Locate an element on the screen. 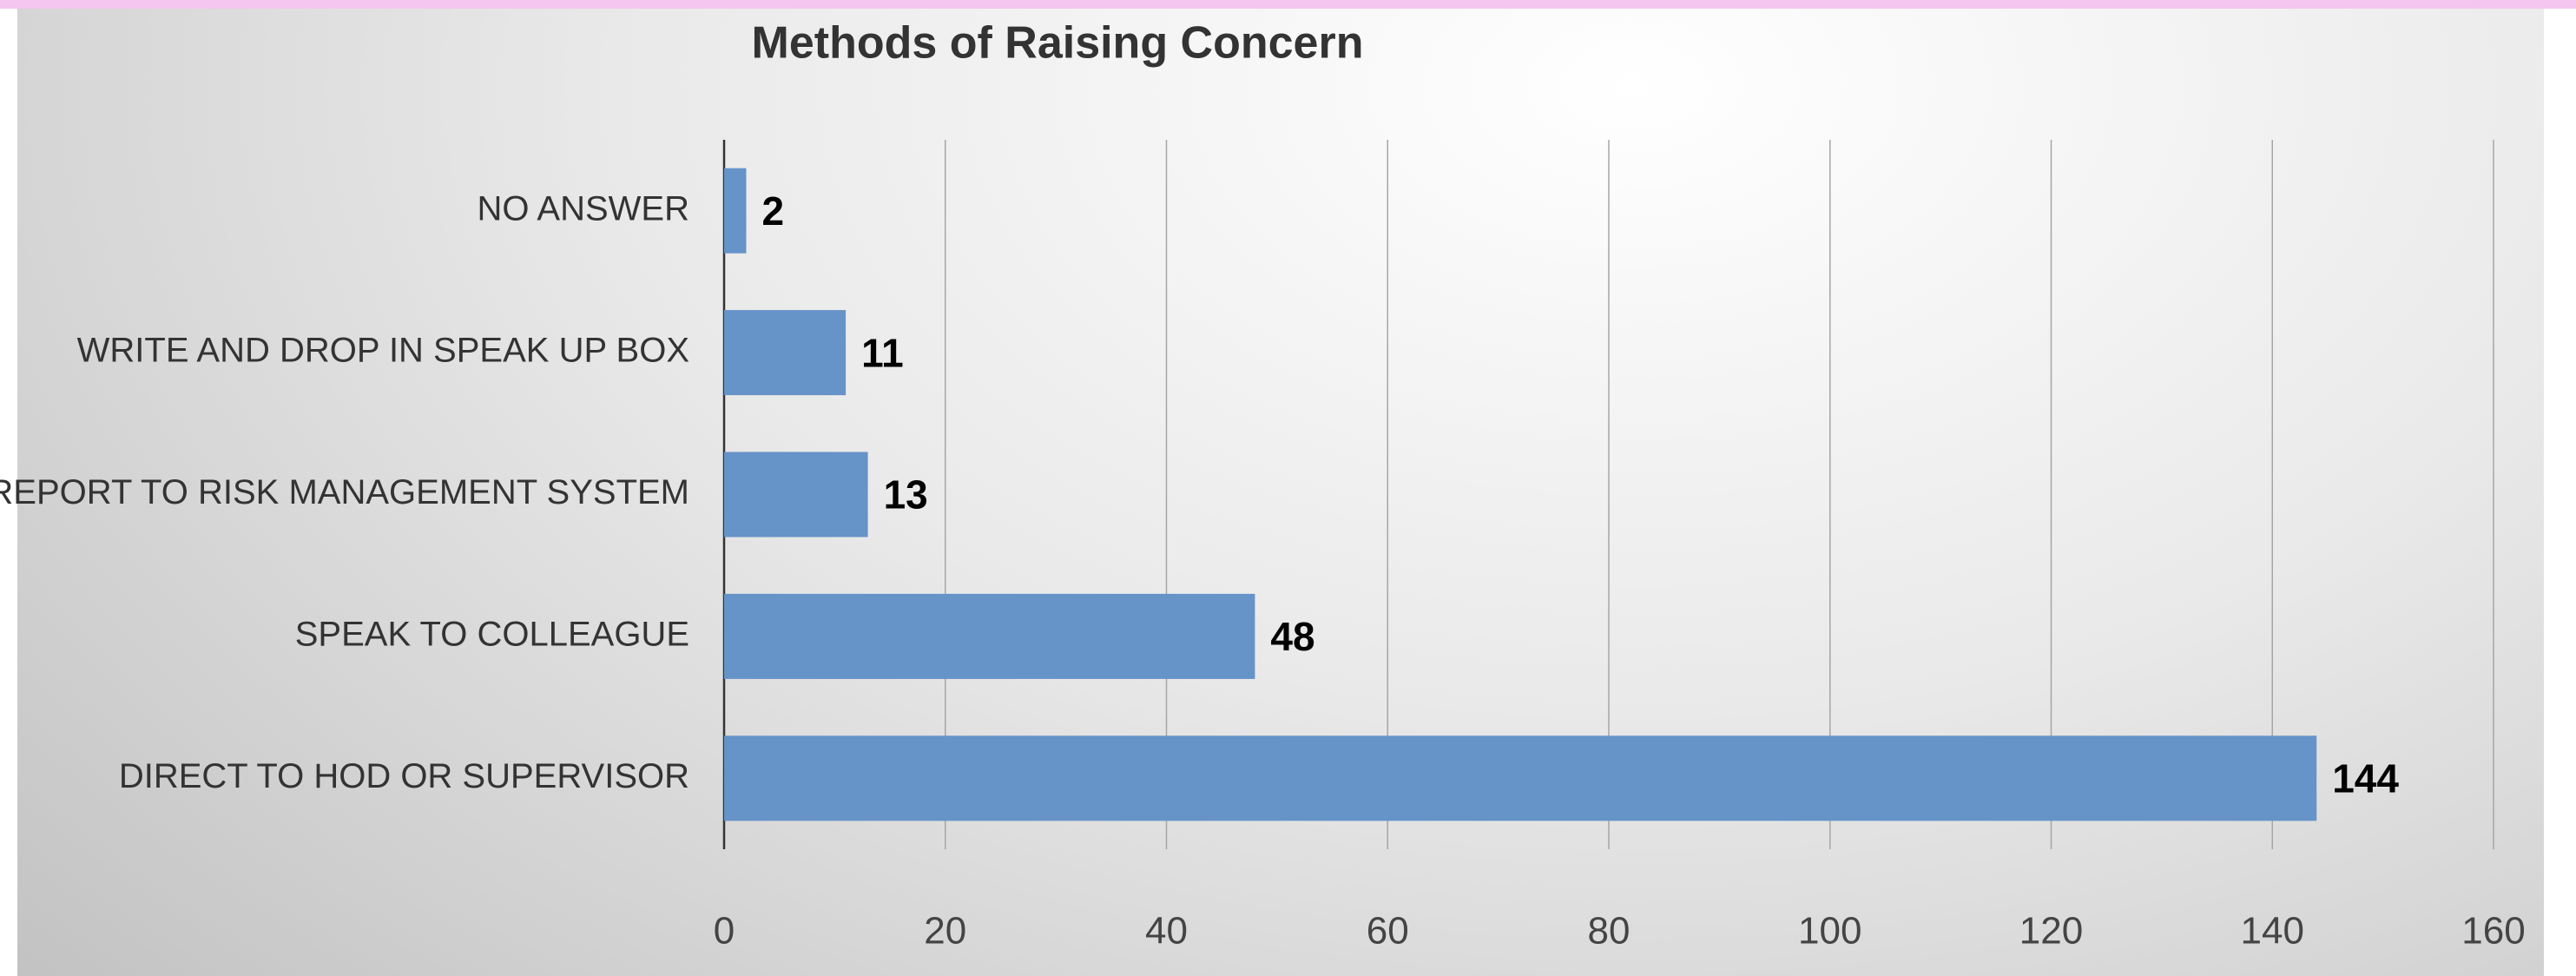  y-tick-label: REPORT TO RISK MANAGEMENT SYSTEM is located at coordinates (344, 492).